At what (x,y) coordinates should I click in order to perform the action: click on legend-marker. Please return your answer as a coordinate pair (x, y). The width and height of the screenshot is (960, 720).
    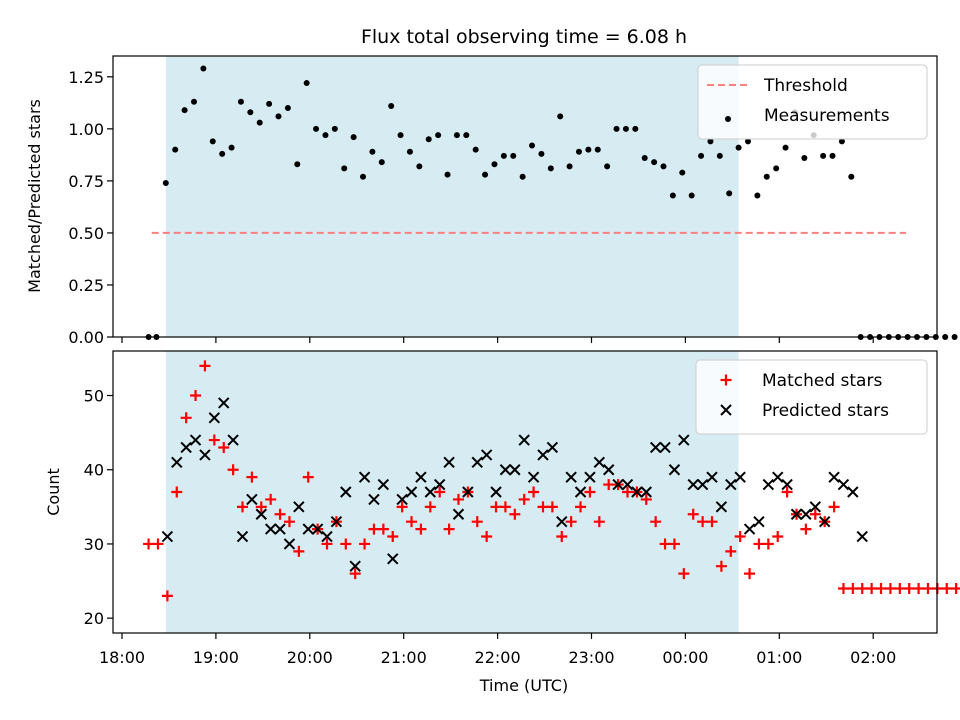
    Looking at the image, I should click on (726, 410).